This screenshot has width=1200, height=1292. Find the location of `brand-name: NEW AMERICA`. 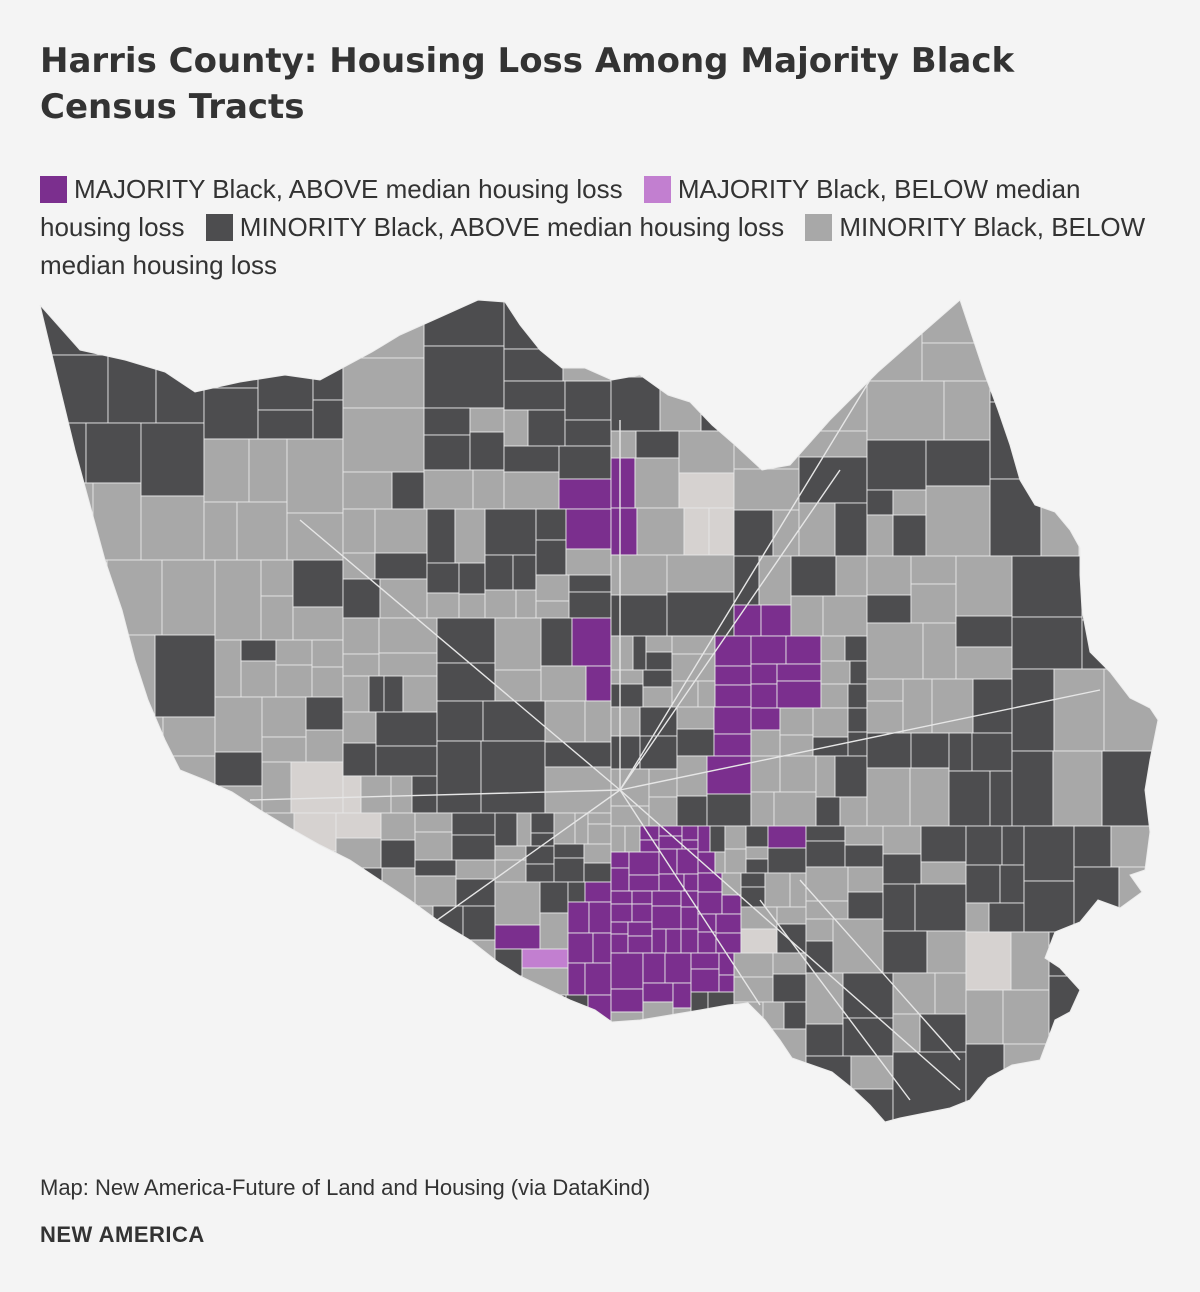

brand-name: NEW AMERICA is located at coordinates (122, 1234).